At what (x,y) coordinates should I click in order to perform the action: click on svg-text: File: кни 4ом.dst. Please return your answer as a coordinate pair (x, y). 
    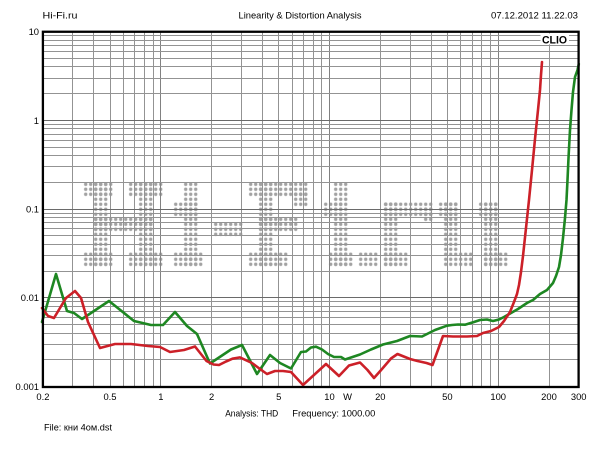
    Looking at the image, I should click on (78, 427).